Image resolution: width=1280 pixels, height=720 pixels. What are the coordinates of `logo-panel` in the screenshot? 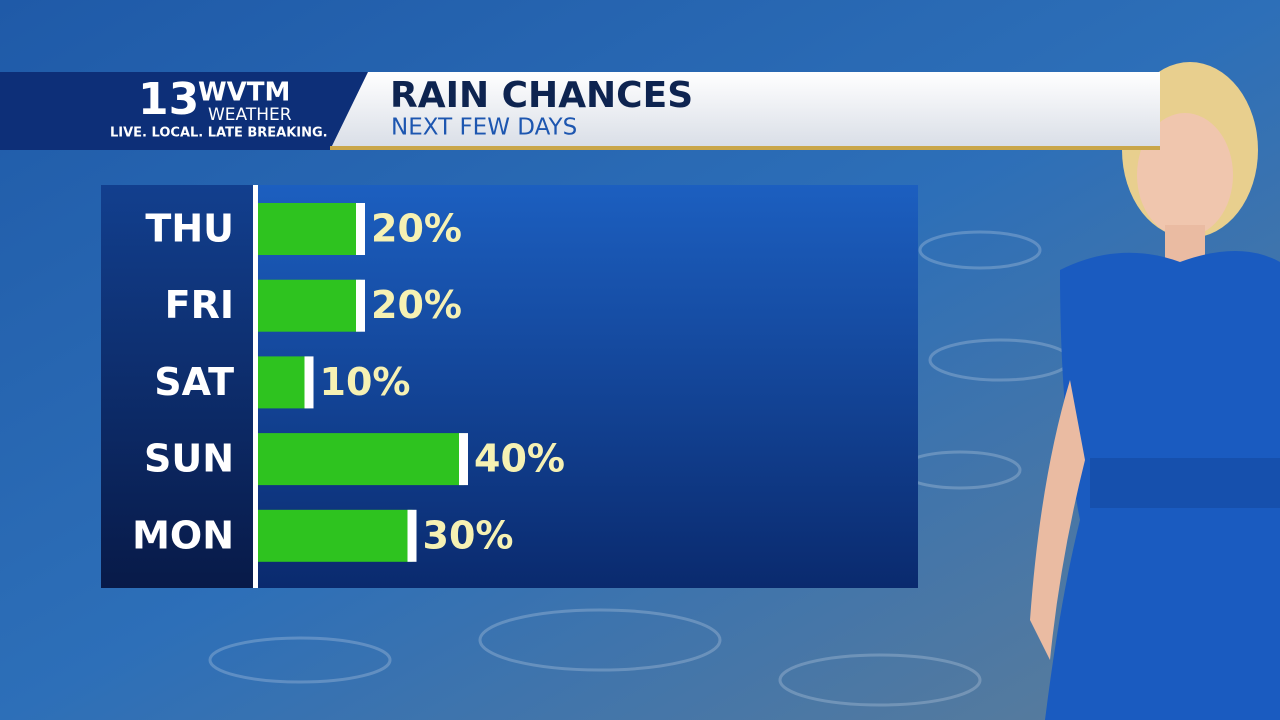 It's located at (184, 111).